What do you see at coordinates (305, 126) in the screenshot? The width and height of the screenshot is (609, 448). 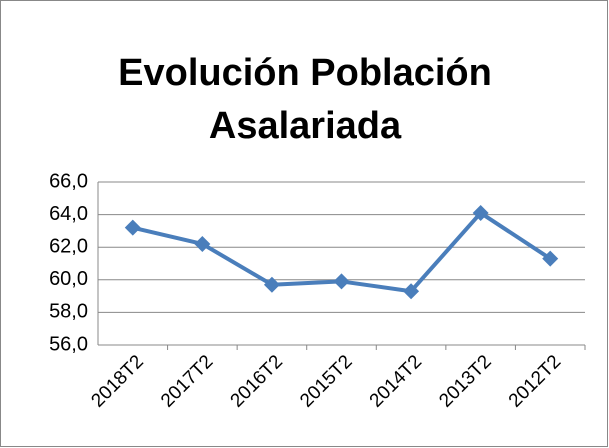 I see `chart-title: Asalariada` at bounding box center [305, 126].